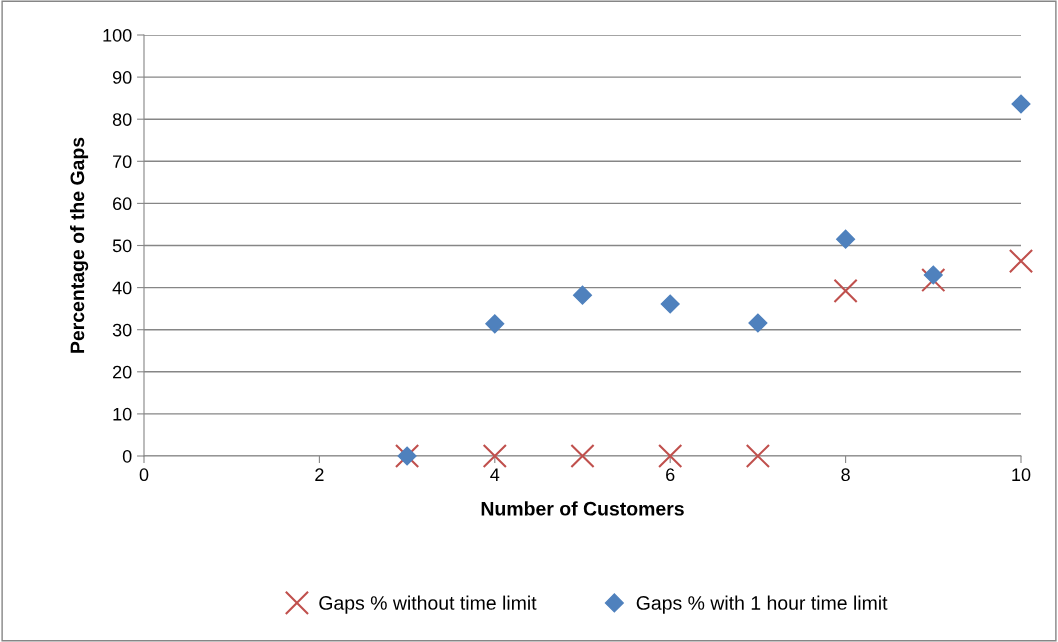  Describe the element at coordinates (144, 475) in the screenshot. I see `x-tick-label: 0` at that location.